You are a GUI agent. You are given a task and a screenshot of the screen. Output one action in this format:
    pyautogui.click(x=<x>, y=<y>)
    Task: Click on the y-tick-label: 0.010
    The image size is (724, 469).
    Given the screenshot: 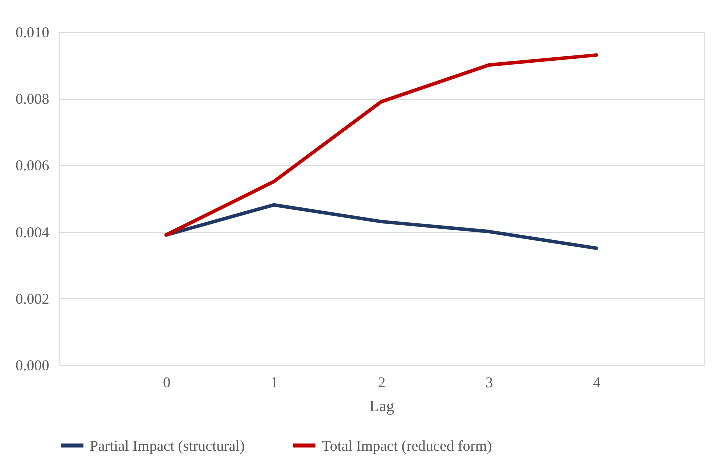 What is the action you would take?
    pyautogui.click(x=33, y=34)
    